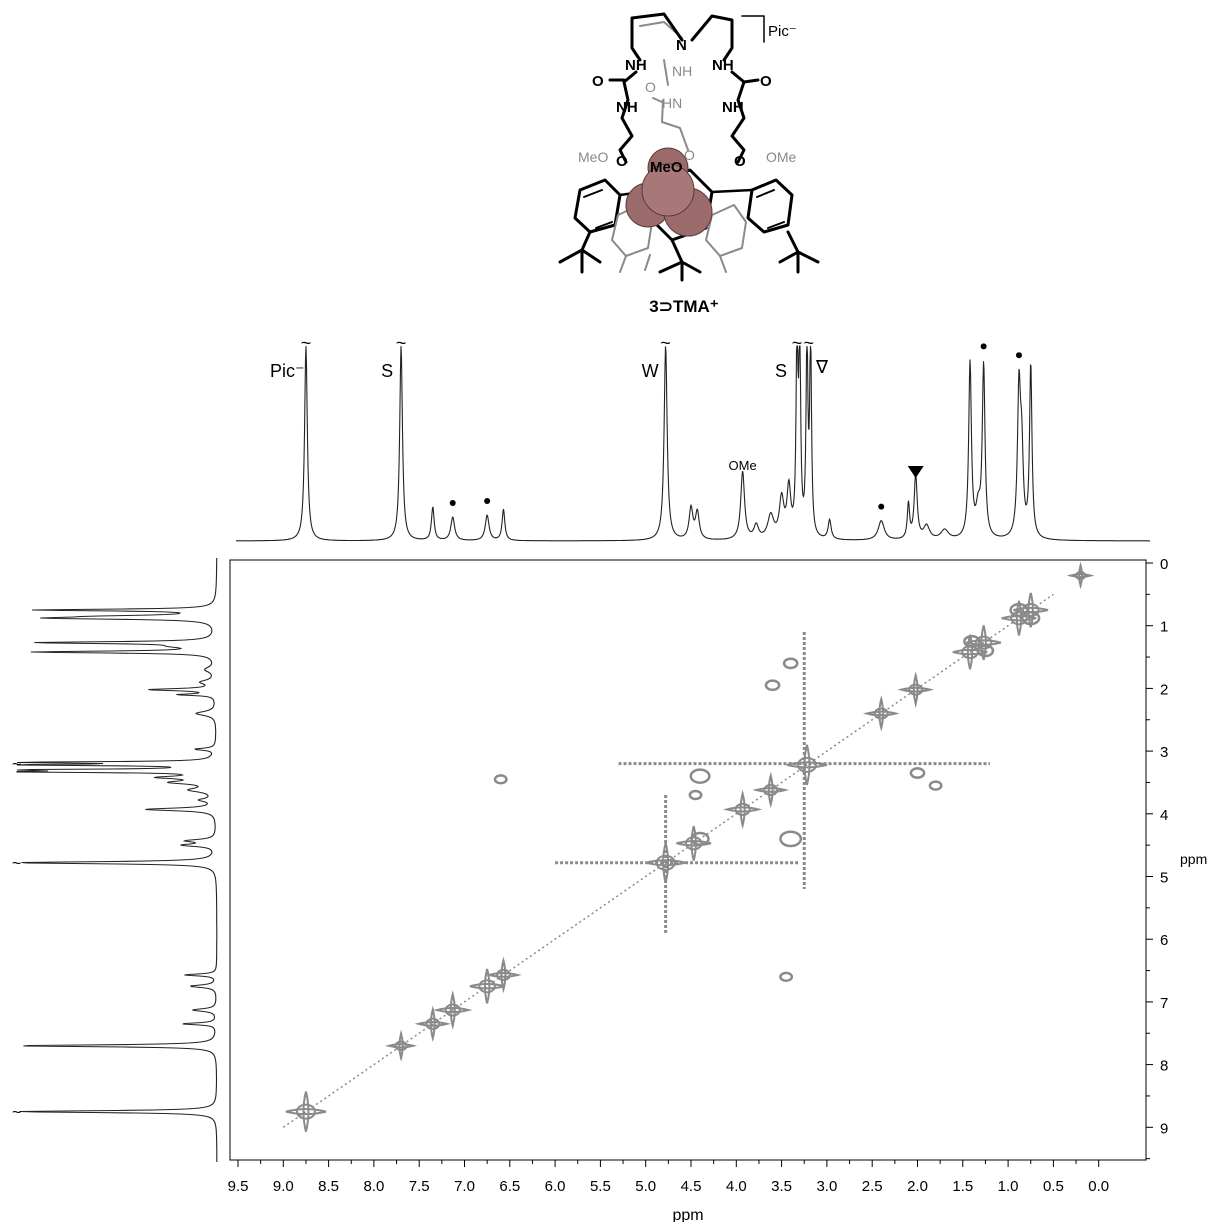 The width and height of the screenshot is (1215, 1227). I want to click on x-tick-label: 1.0, so click(1008, 1186).